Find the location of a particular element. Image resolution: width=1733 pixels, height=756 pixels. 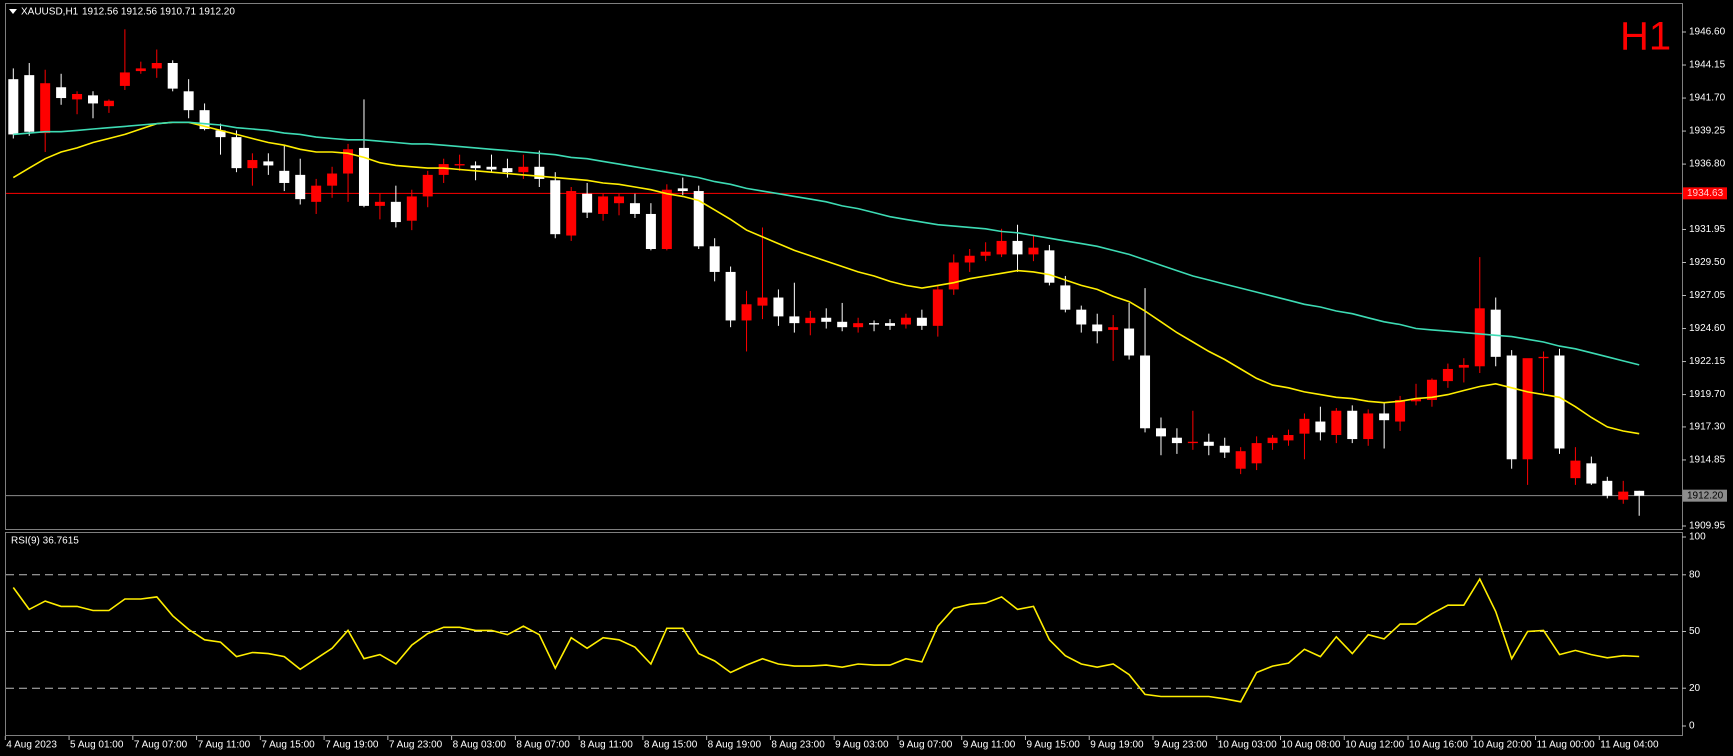

timeframe-label: H1 is located at coordinates (1645, 37).